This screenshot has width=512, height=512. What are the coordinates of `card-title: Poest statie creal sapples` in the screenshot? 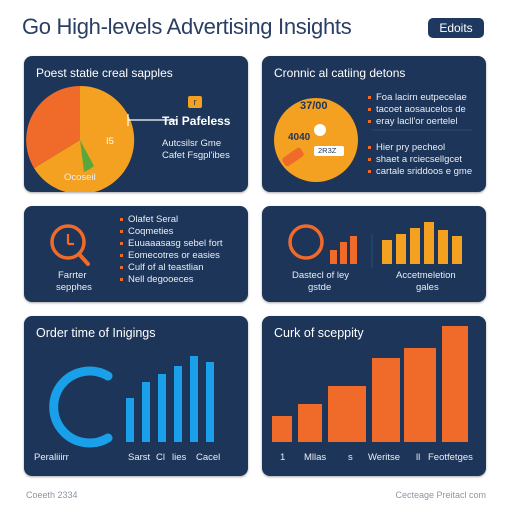 It's located at (104, 73).